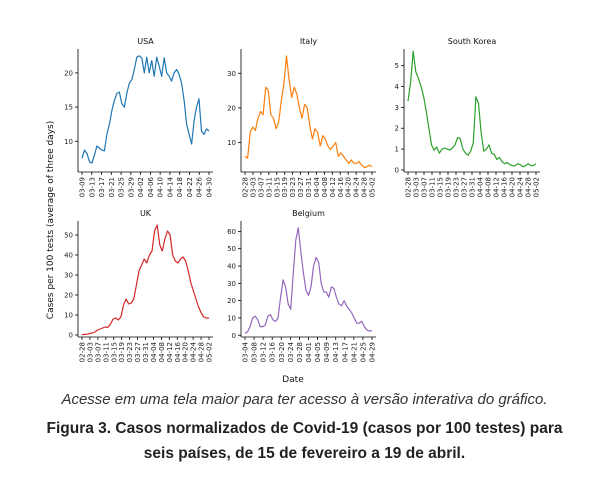 This screenshot has height=494, width=609. Describe the element at coordinates (190, 187) in the screenshot. I see `usa-x-tick-label: 04-22` at that location.